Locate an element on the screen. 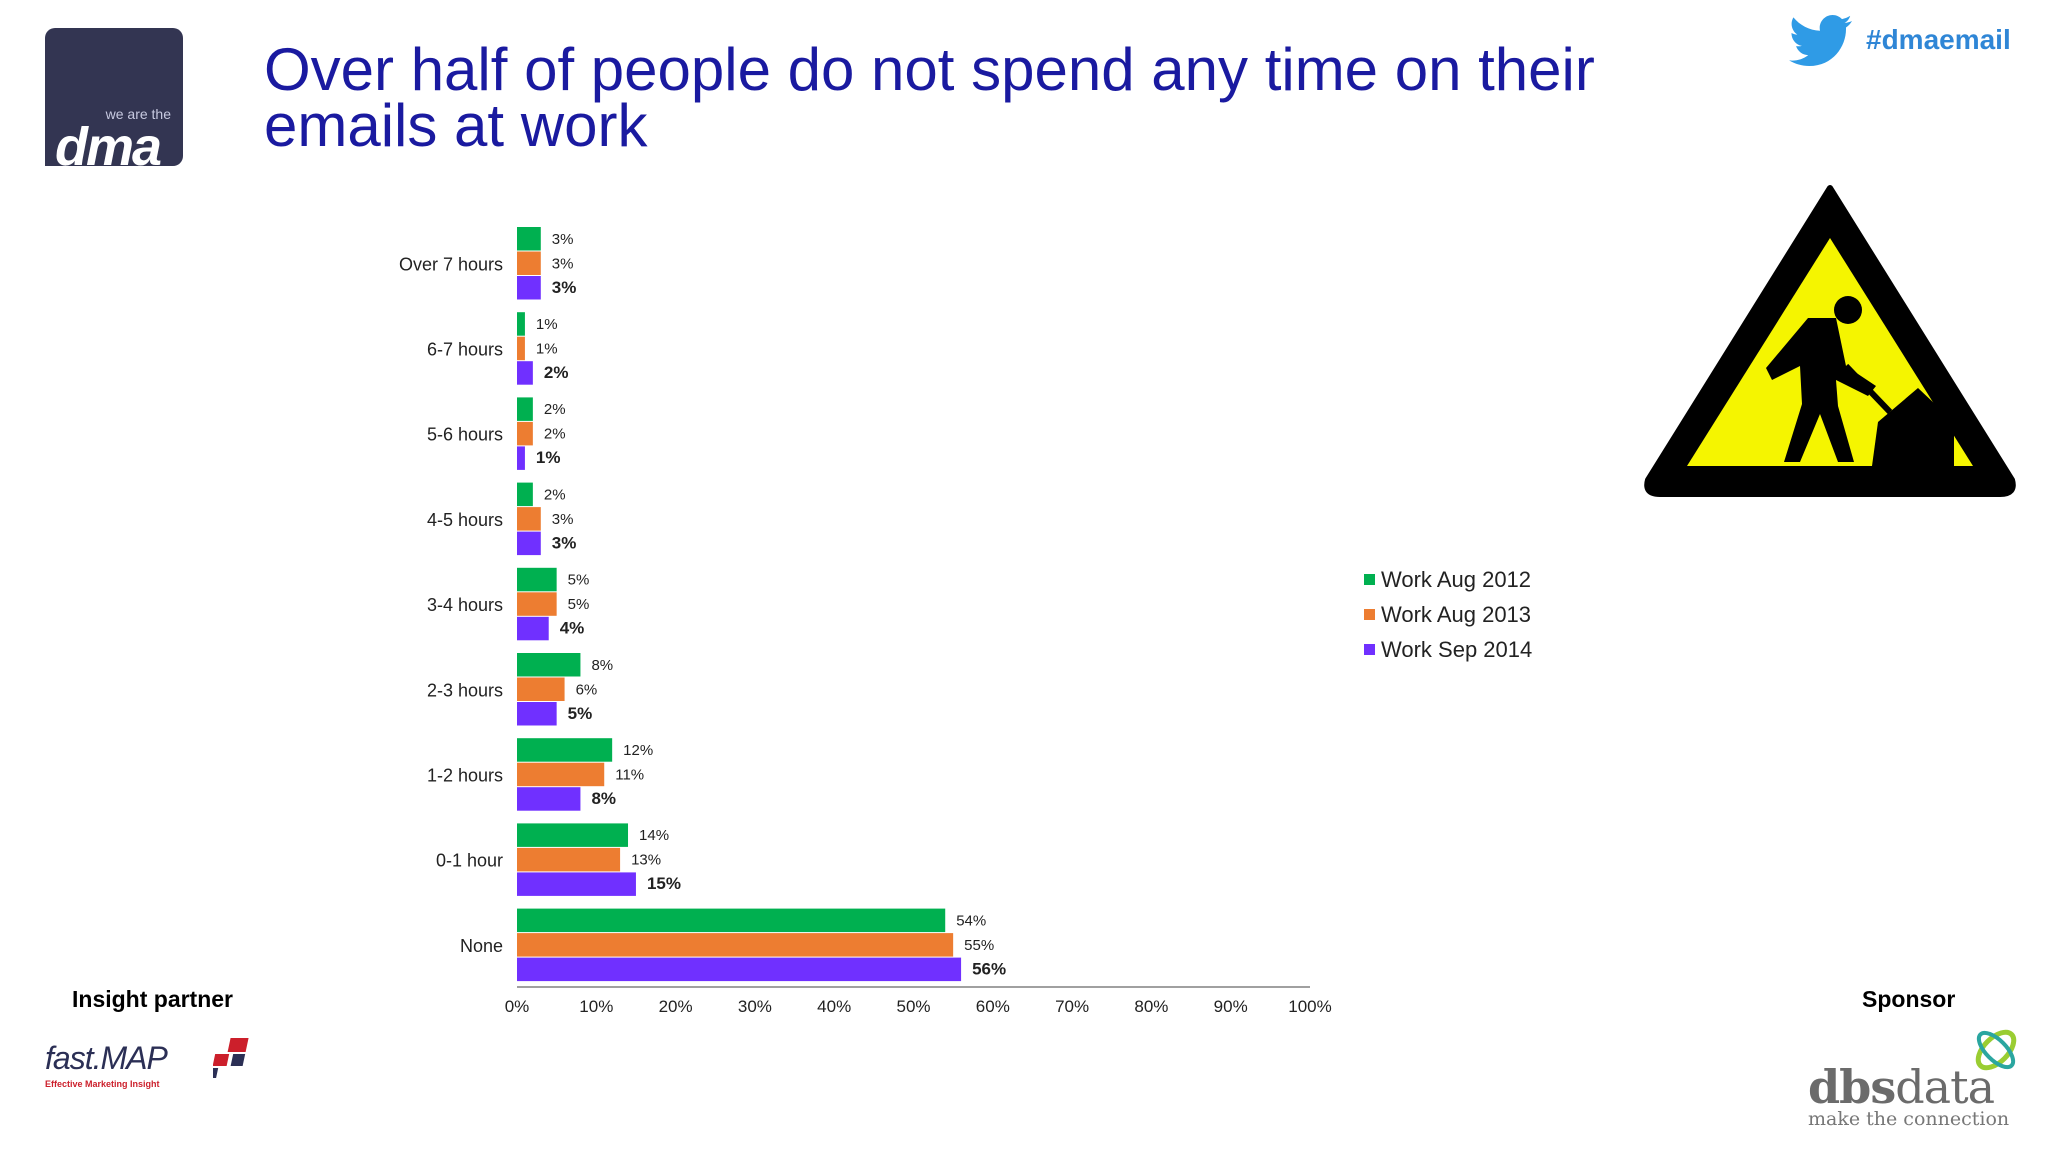 This screenshot has height=1152, width=2048. fastmap-logo: fast.MAP Effective Marketing Insight is located at coordinates (147, 1063).